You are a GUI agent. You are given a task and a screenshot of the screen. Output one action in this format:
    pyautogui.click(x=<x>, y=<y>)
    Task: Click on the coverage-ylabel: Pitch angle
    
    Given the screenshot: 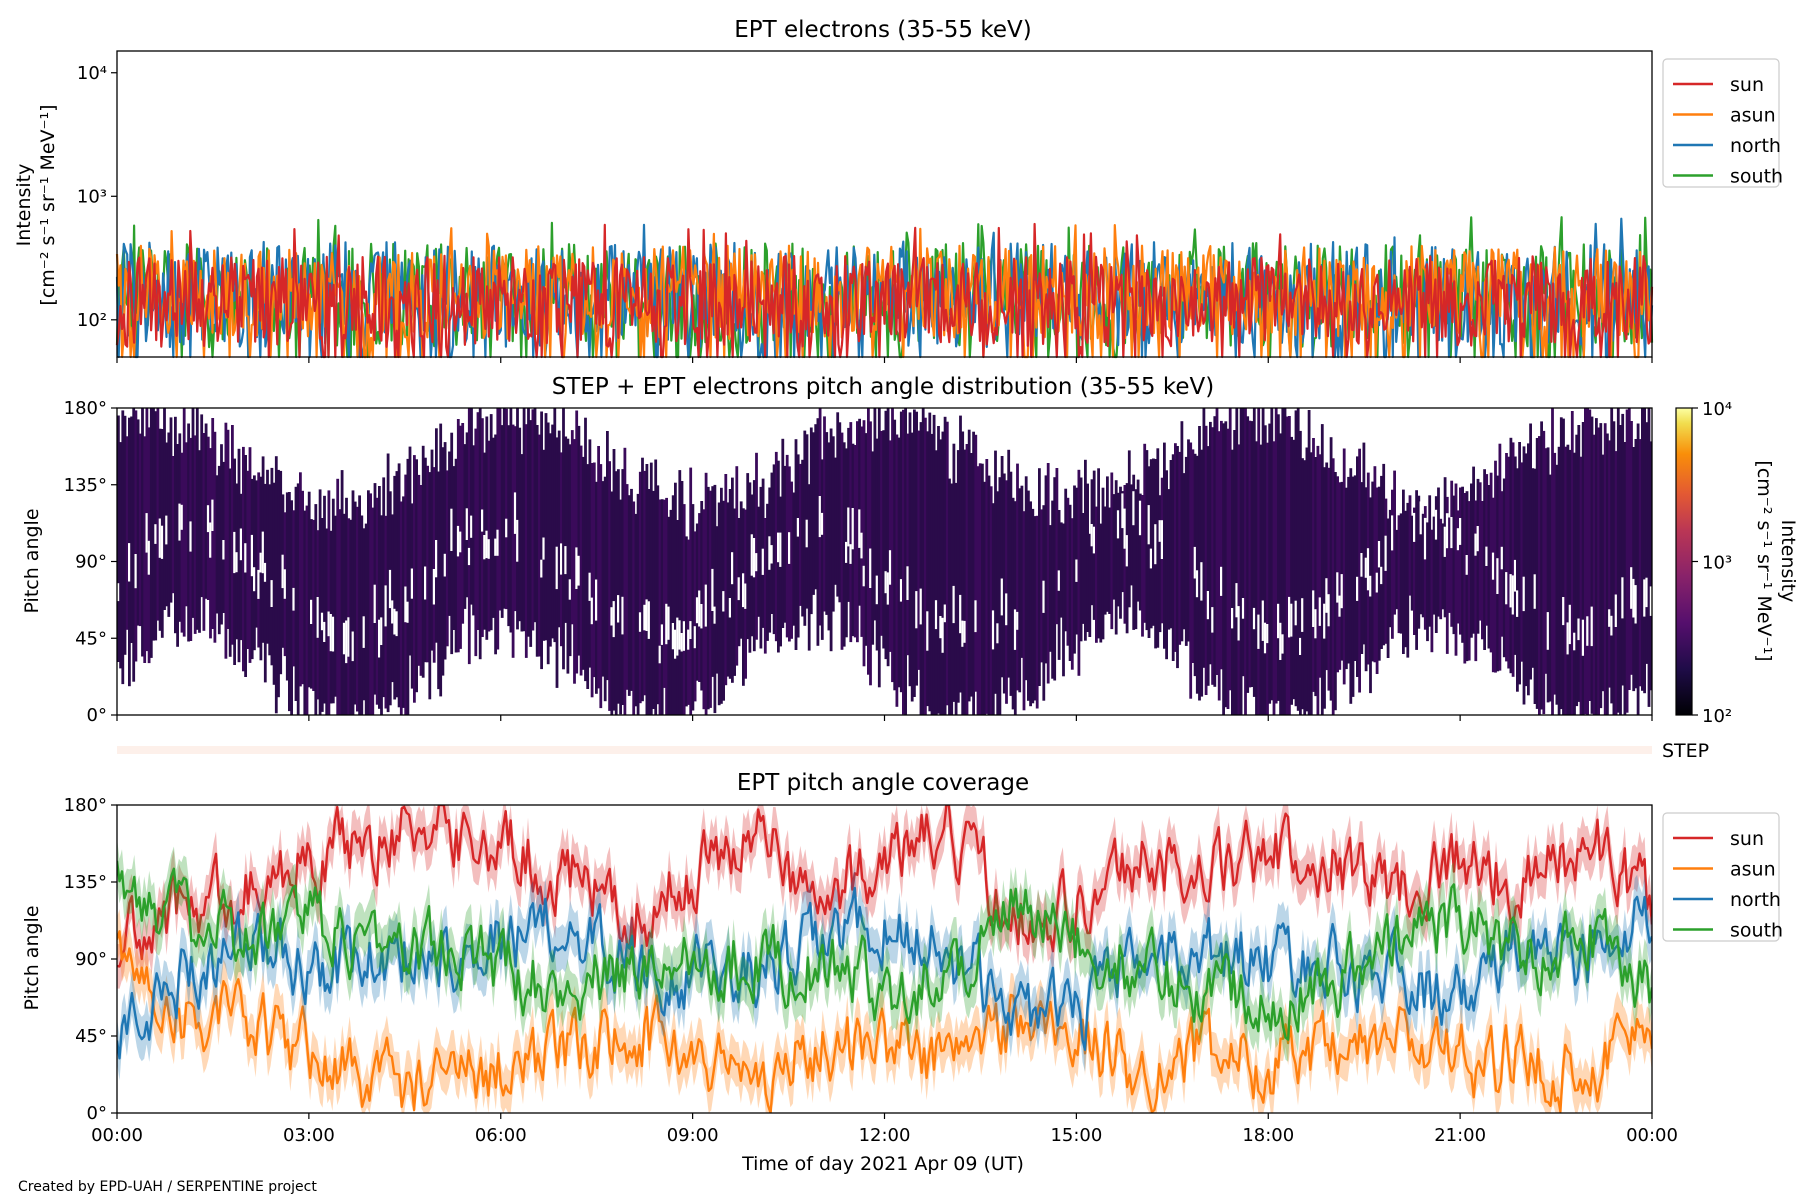 What is the action you would take?
    pyautogui.click(x=32, y=957)
    